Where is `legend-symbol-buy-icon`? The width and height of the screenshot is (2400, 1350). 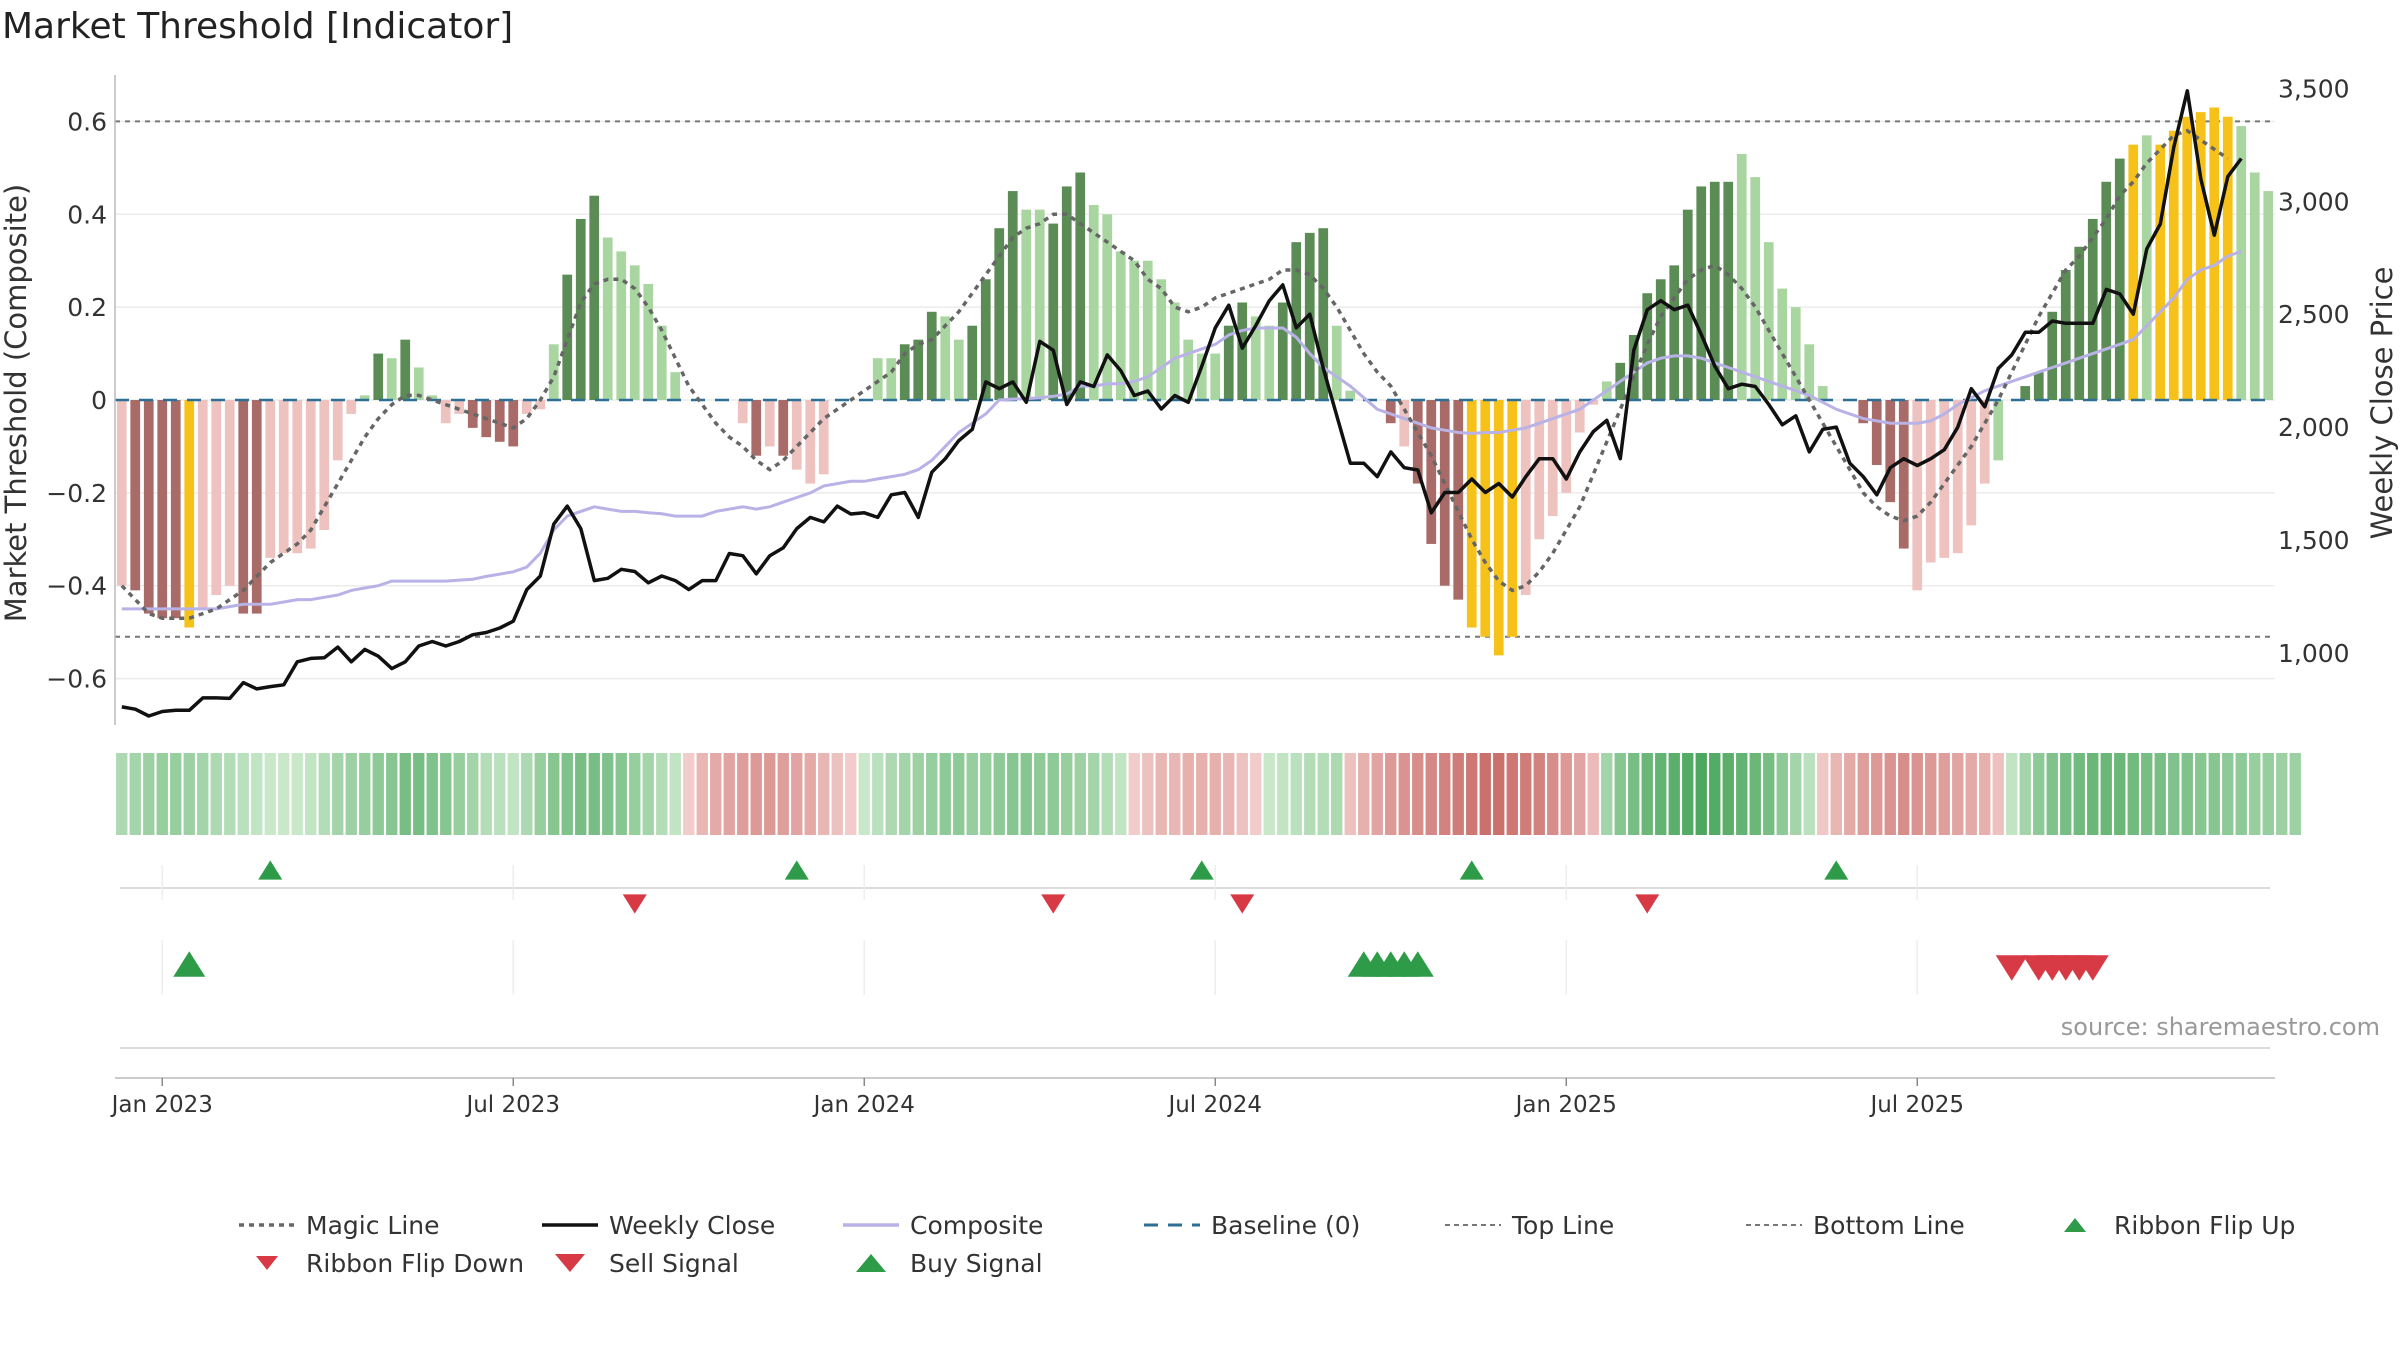
legend-symbol-buy-icon is located at coordinates (871, 1263).